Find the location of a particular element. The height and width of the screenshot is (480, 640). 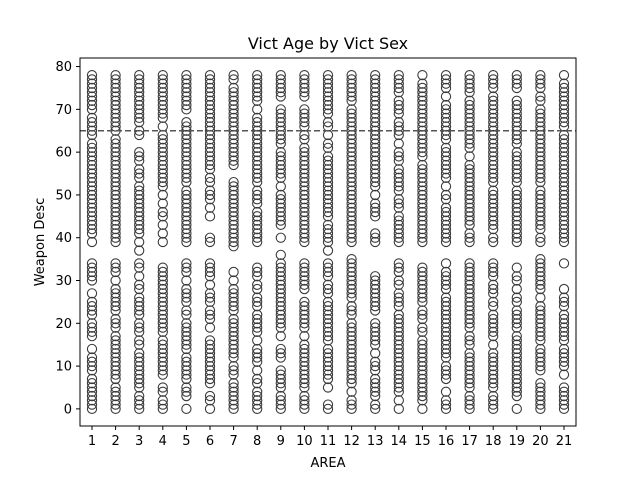

x-tick-label: 18 is located at coordinates (493, 441).